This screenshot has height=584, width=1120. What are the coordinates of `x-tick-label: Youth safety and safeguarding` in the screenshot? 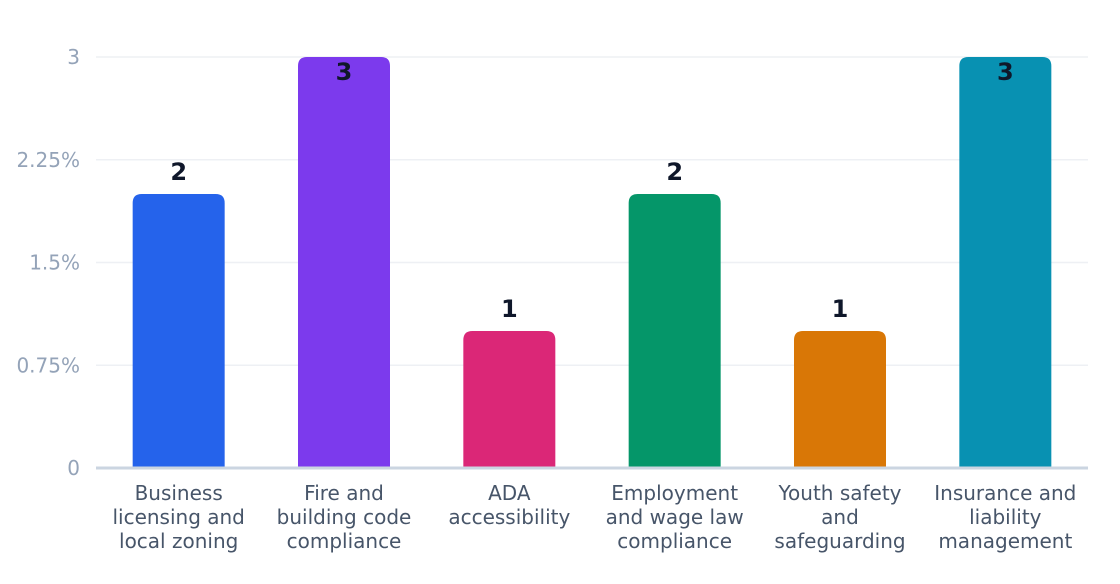 It's located at (839, 517).